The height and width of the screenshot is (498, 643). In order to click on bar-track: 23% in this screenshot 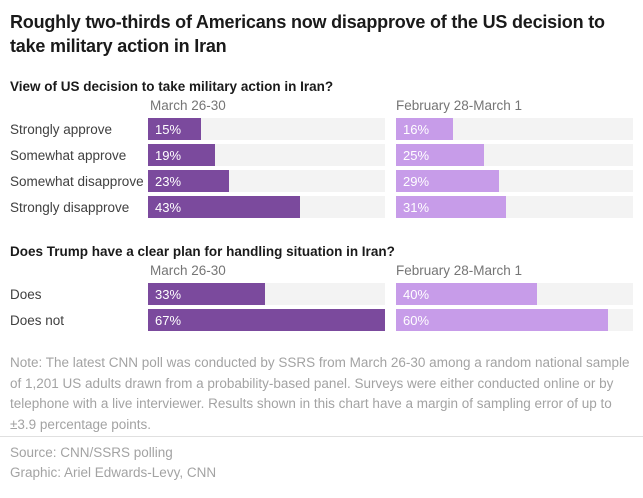, I will do `click(266, 181)`.